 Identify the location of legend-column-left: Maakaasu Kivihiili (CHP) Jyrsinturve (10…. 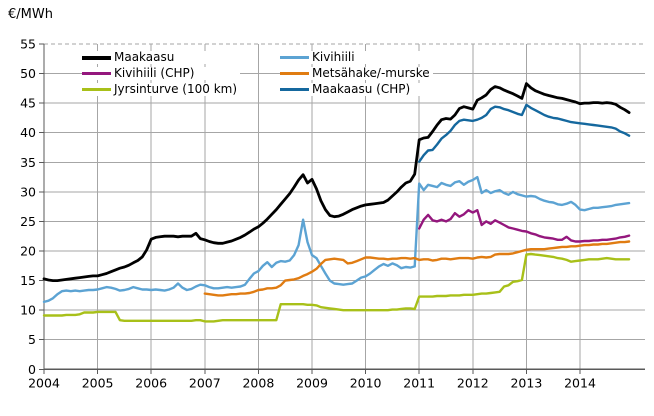
(161, 73).